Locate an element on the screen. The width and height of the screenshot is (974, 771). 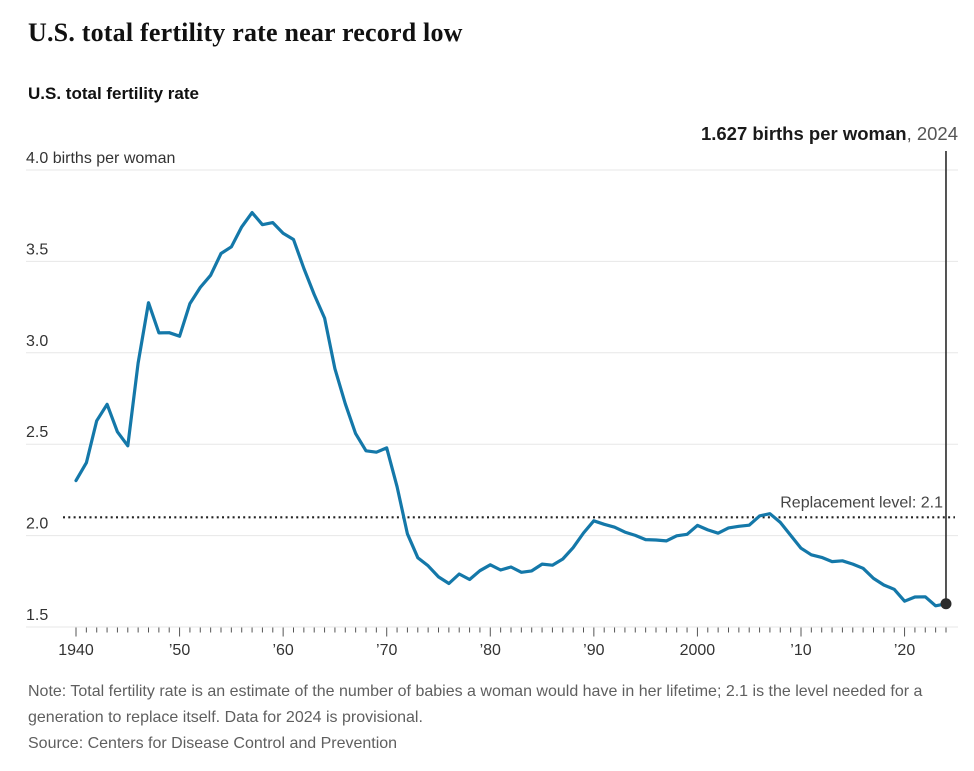
replacement-level-label: Replacement level: 2.1 is located at coordinates (861, 502).